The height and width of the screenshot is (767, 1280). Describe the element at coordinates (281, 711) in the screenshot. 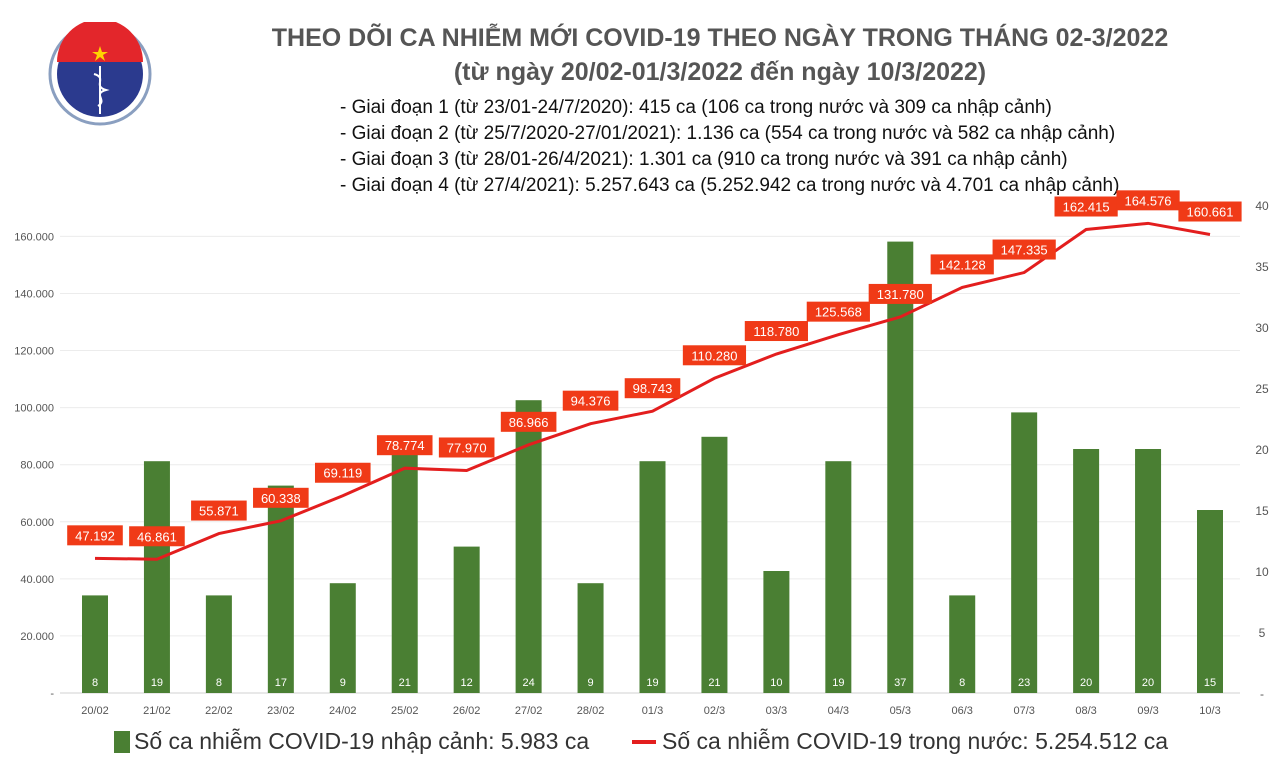

I see `x-tick-label: 23/02` at that location.